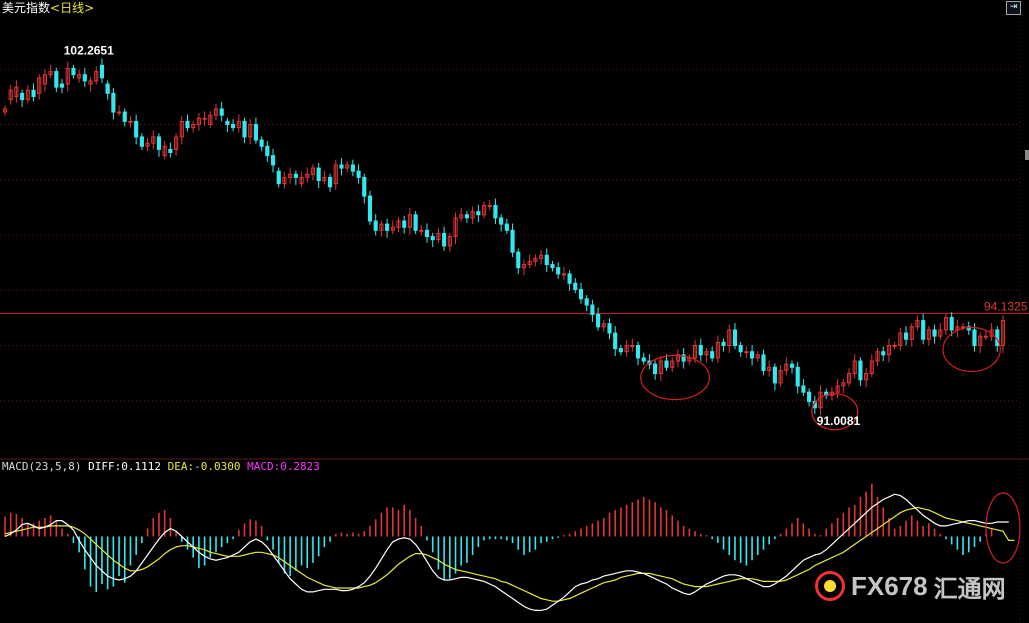  I want to click on macd-end-circle, so click(1003, 528).